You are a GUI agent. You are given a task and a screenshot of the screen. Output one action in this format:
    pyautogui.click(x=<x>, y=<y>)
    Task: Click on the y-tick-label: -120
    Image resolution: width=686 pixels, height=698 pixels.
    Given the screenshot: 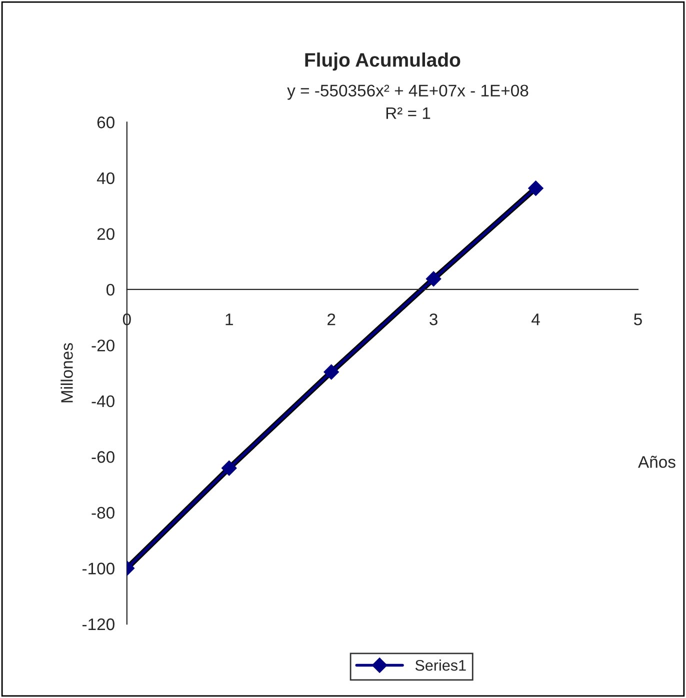 What is the action you would take?
    pyautogui.click(x=98, y=624)
    